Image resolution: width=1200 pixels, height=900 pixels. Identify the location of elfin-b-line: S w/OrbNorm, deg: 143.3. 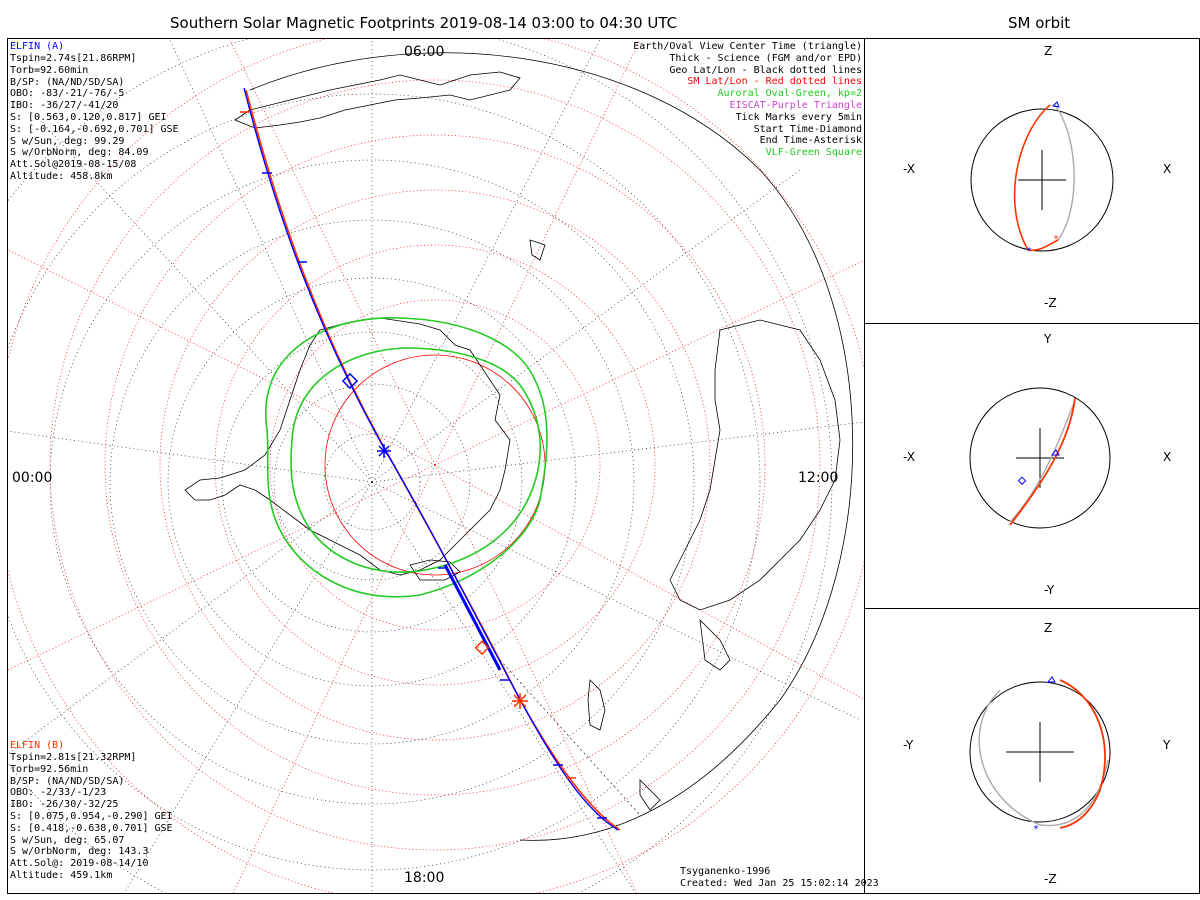
(79, 852).